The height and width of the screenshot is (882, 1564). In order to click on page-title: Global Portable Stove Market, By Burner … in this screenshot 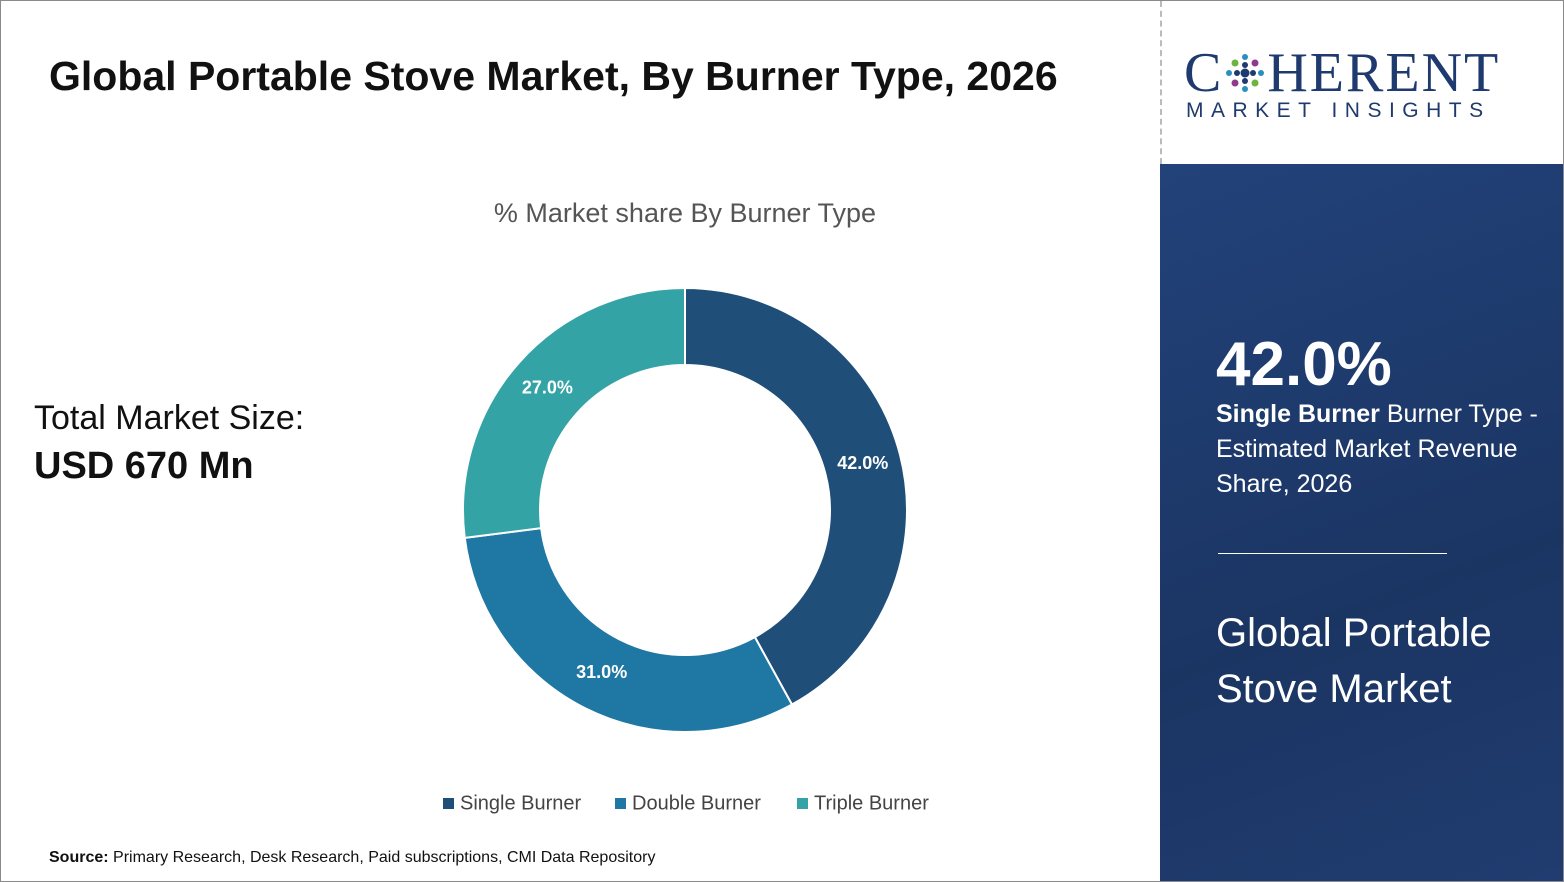, I will do `click(553, 76)`.